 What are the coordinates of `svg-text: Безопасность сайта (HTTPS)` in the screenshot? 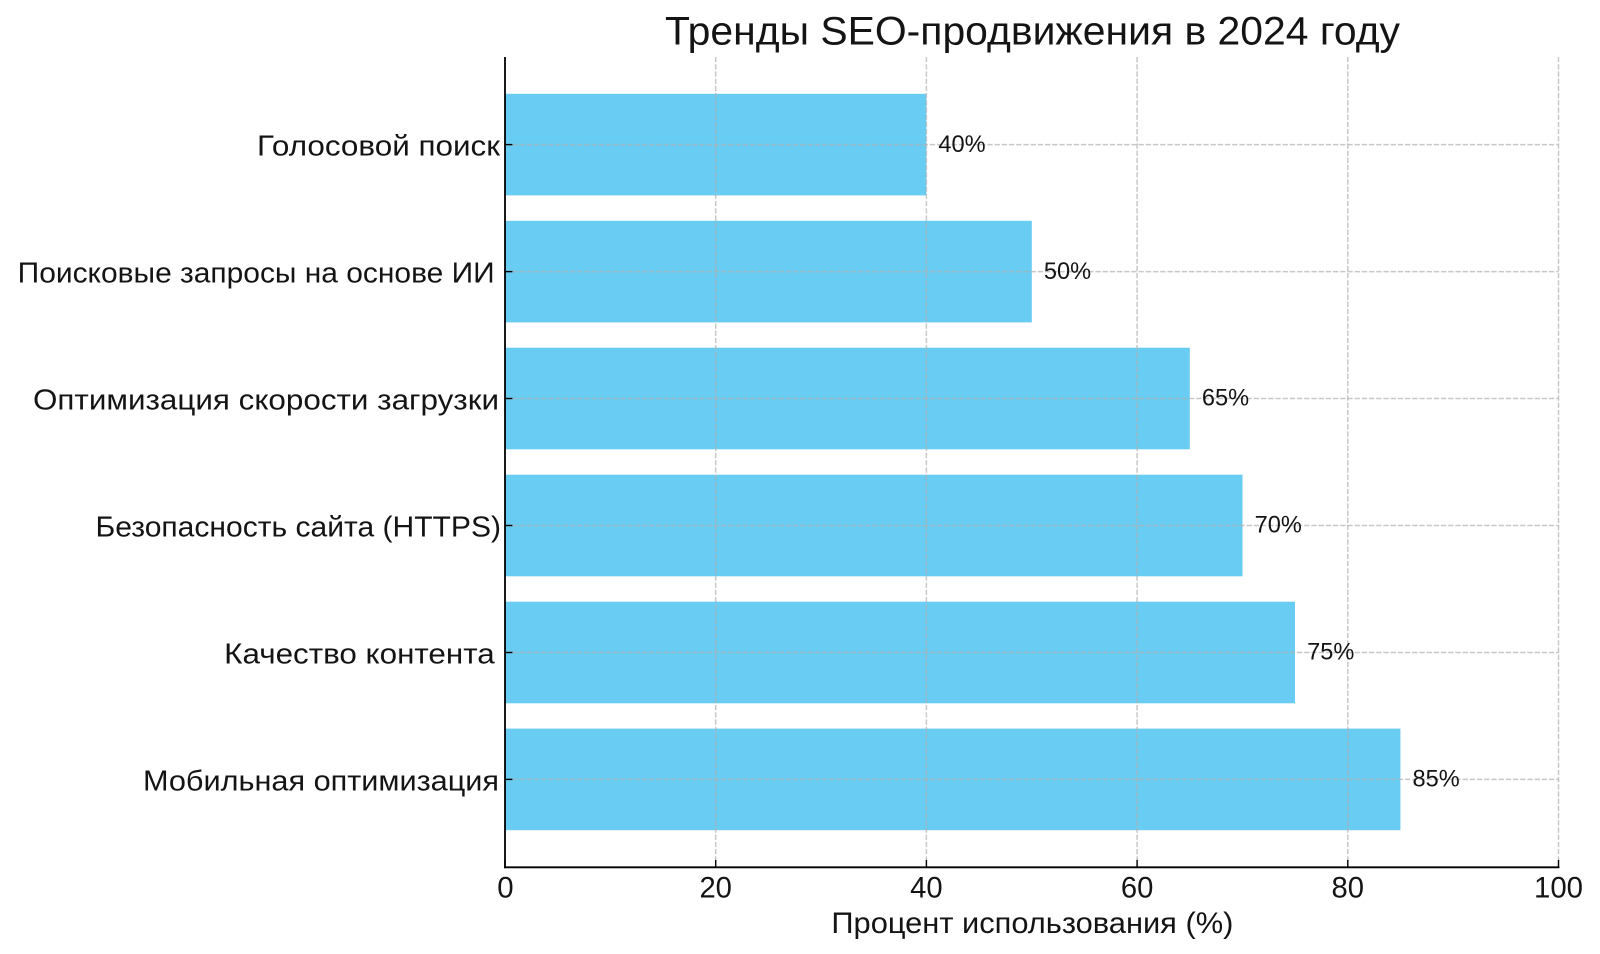 It's located at (299, 528).